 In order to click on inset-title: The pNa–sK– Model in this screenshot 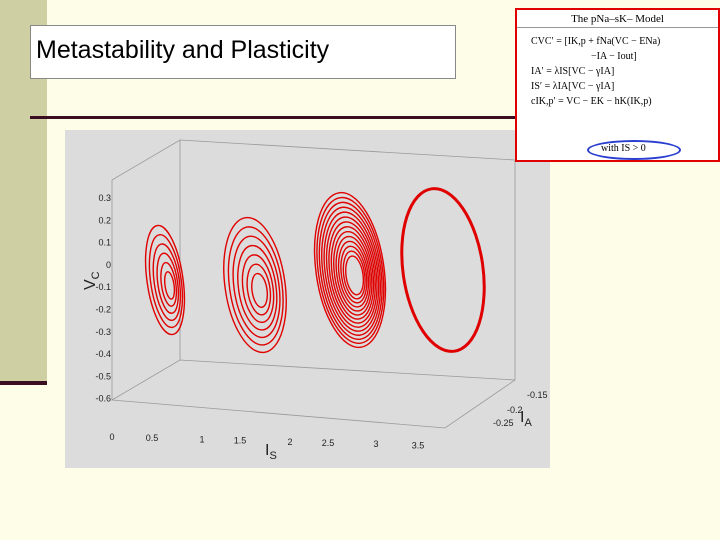, I will do `click(617, 20)`.